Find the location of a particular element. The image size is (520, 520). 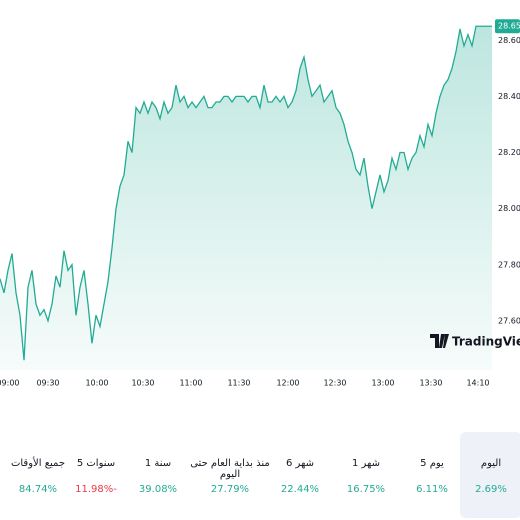

period-name: 5 سنوات is located at coordinates (96, 463).